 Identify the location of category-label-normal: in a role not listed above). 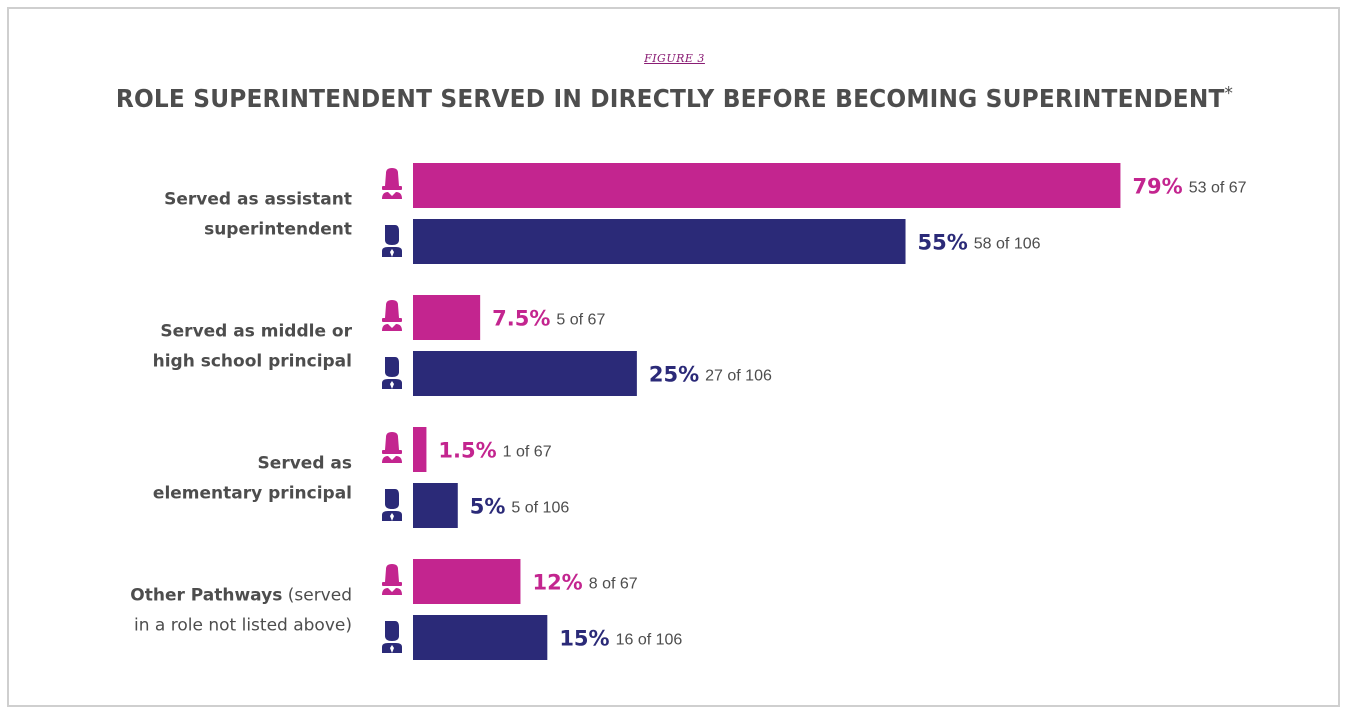
(243, 626).